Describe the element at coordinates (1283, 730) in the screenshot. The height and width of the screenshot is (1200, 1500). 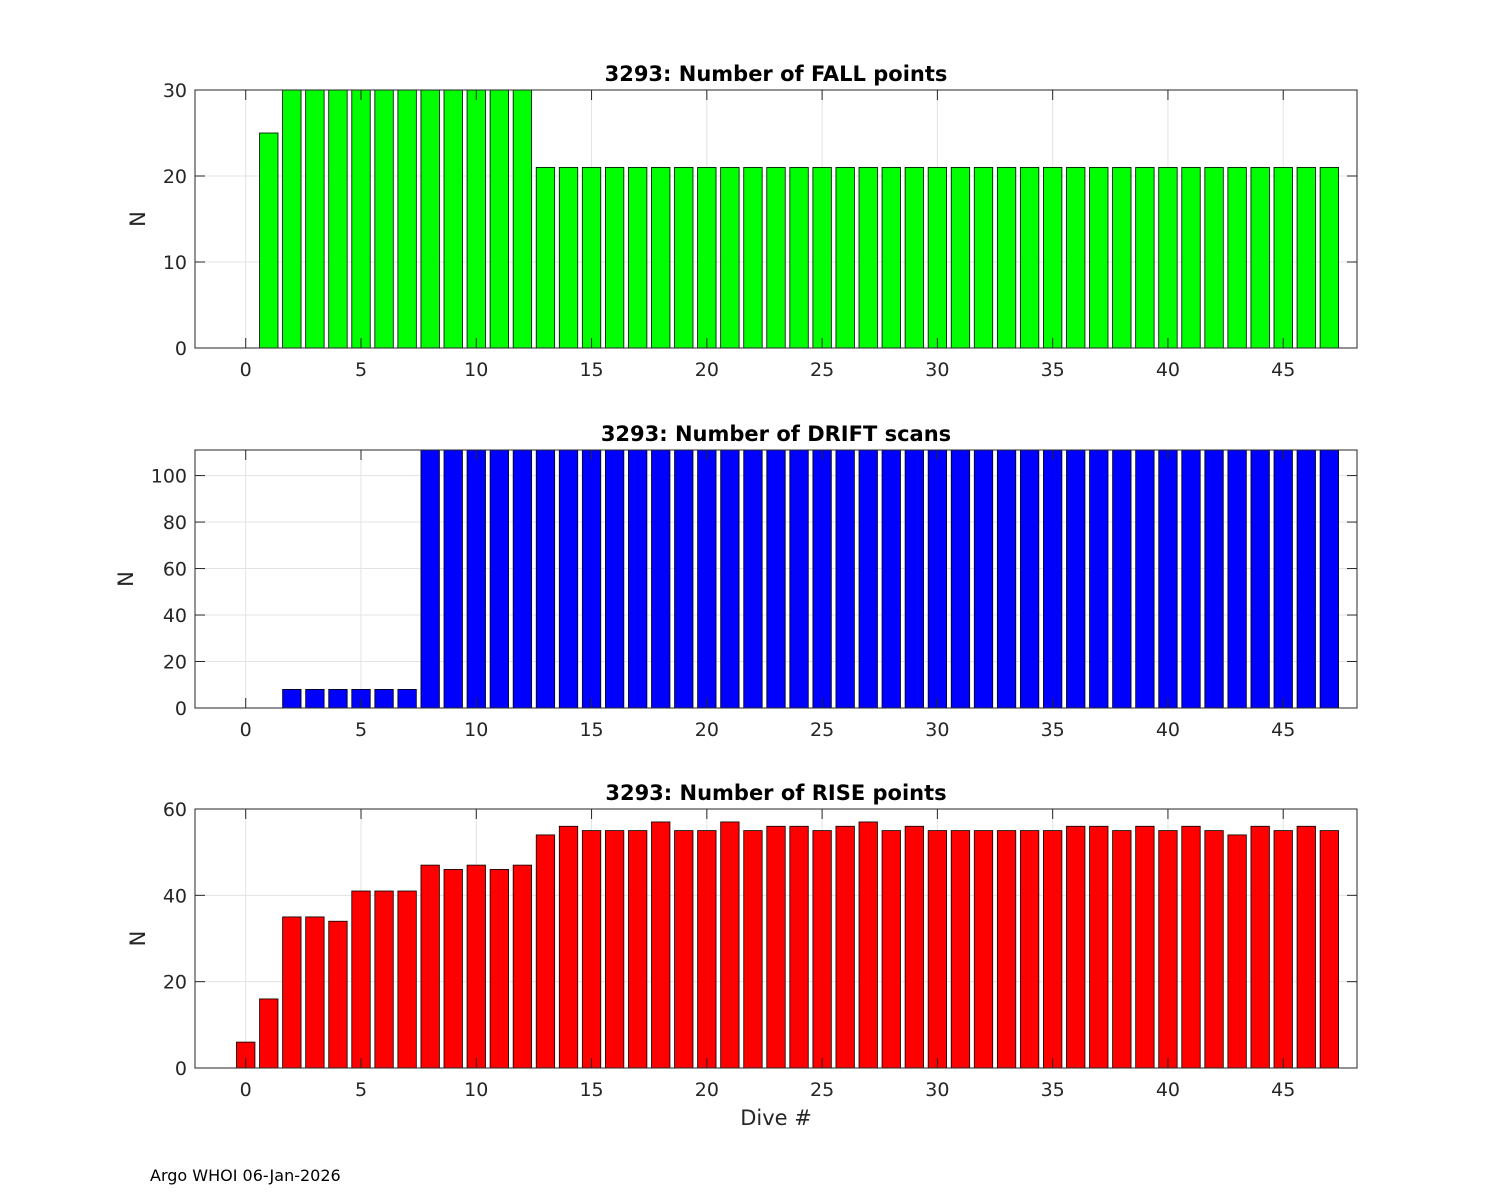
I see `x-tick-label: 45` at that location.